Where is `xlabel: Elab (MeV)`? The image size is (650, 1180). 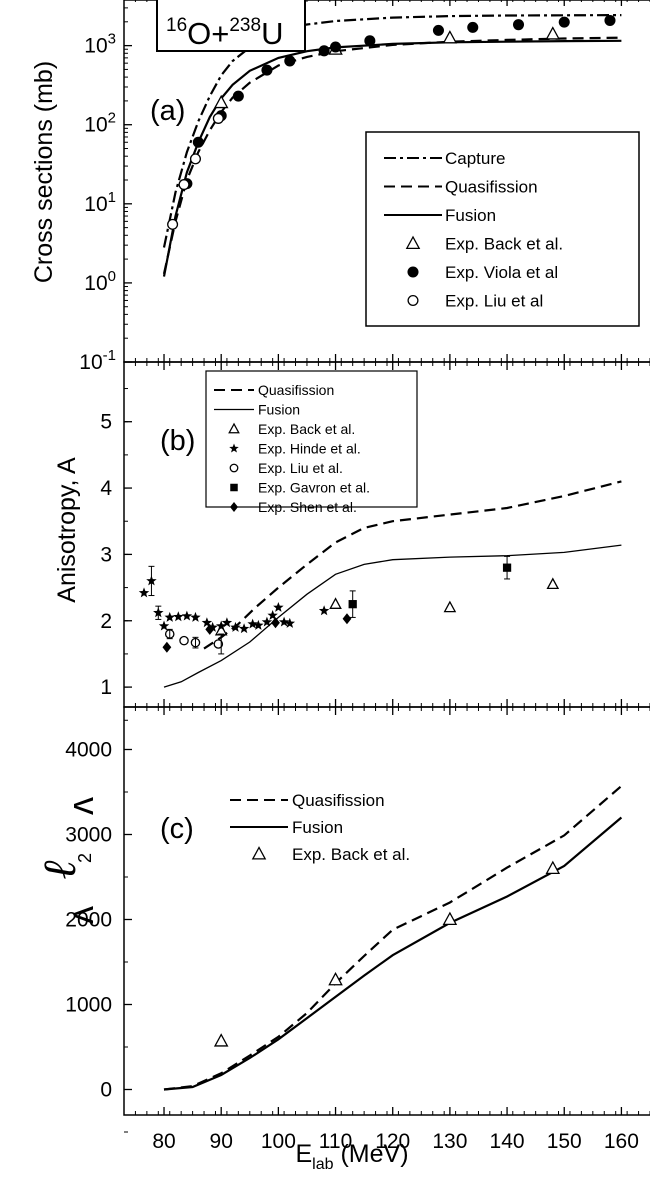 xlabel: Elab (MeV) is located at coordinates (351, 1156).